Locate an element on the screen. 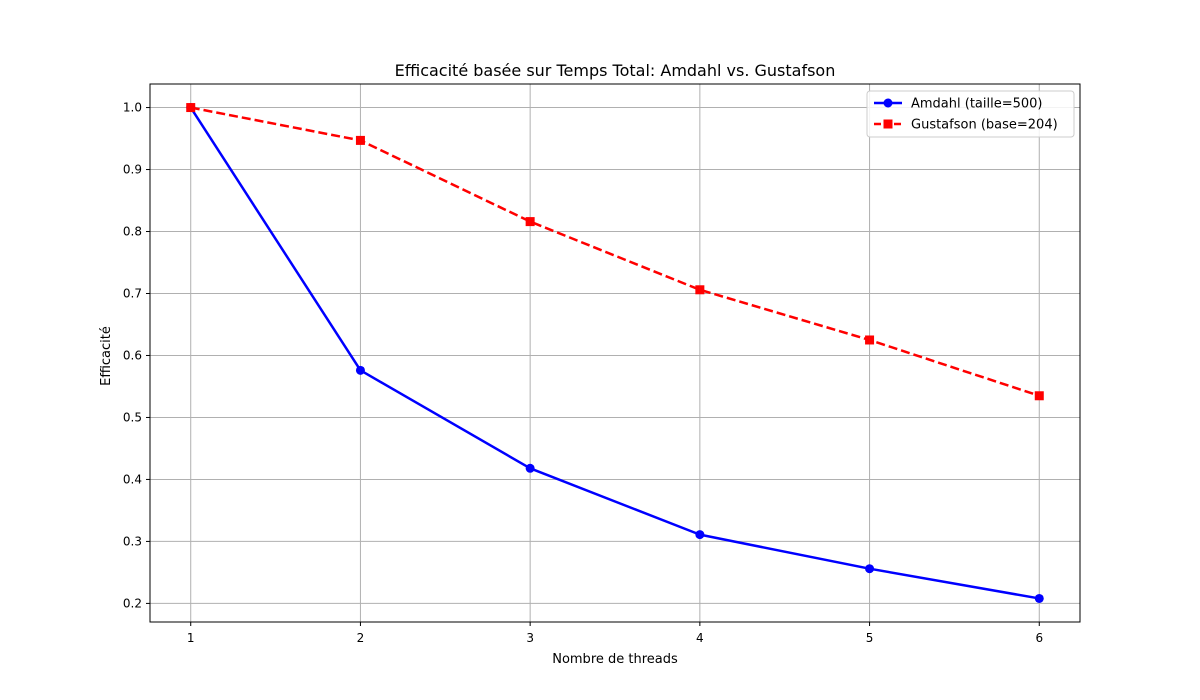 The width and height of the screenshot is (1200, 700). y-tick-label: 0.9 is located at coordinates (132, 170).